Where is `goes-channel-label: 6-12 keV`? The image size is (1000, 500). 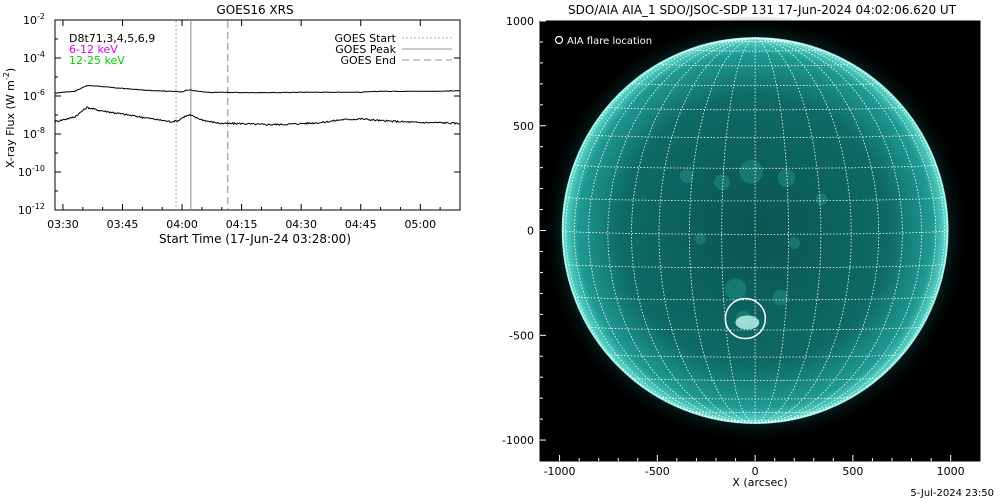 goes-channel-label: 6-12 keV is located at coordinates (93, 49).